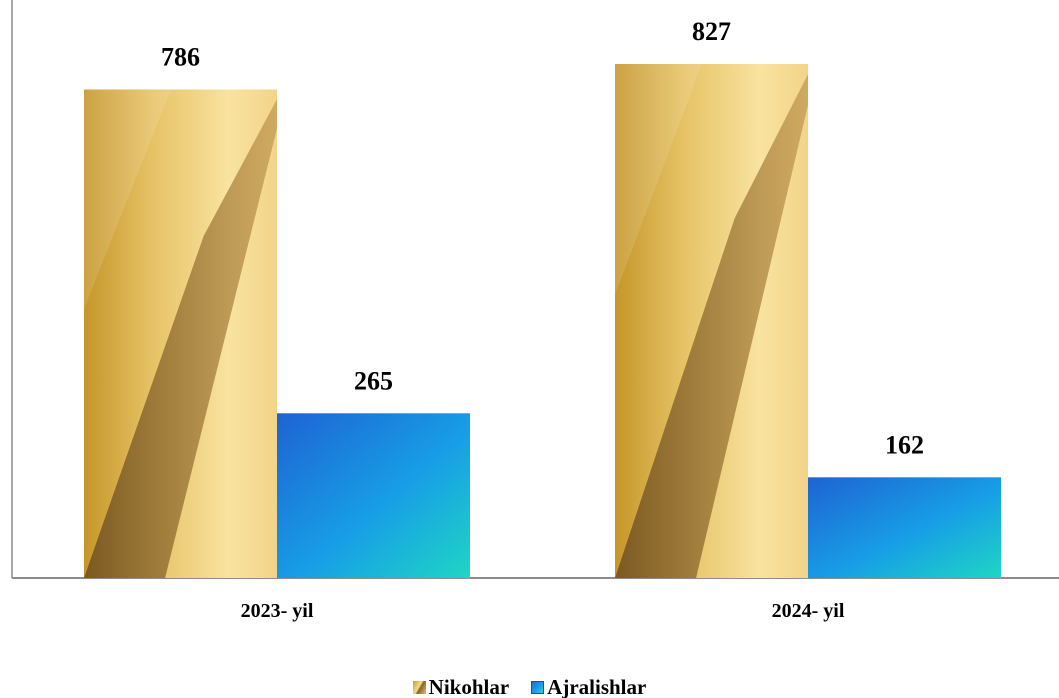  What do you see at coordinates (711, 31) in the screenshot?
I see `data-label-nikohlar-2: 827` at bounding box center [711, 31].